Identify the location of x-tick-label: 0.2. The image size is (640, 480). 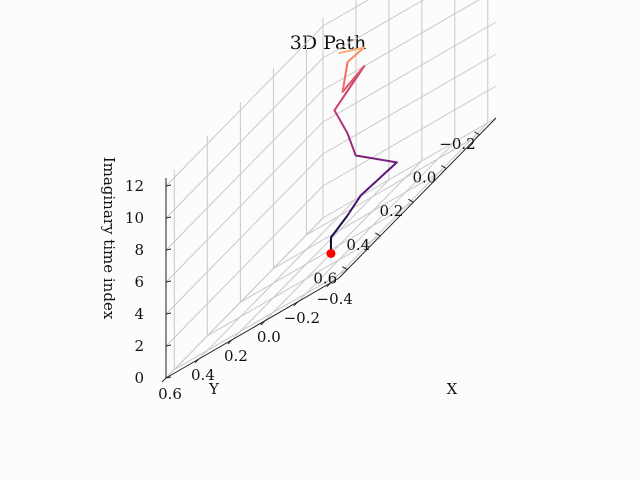
(236, 356).